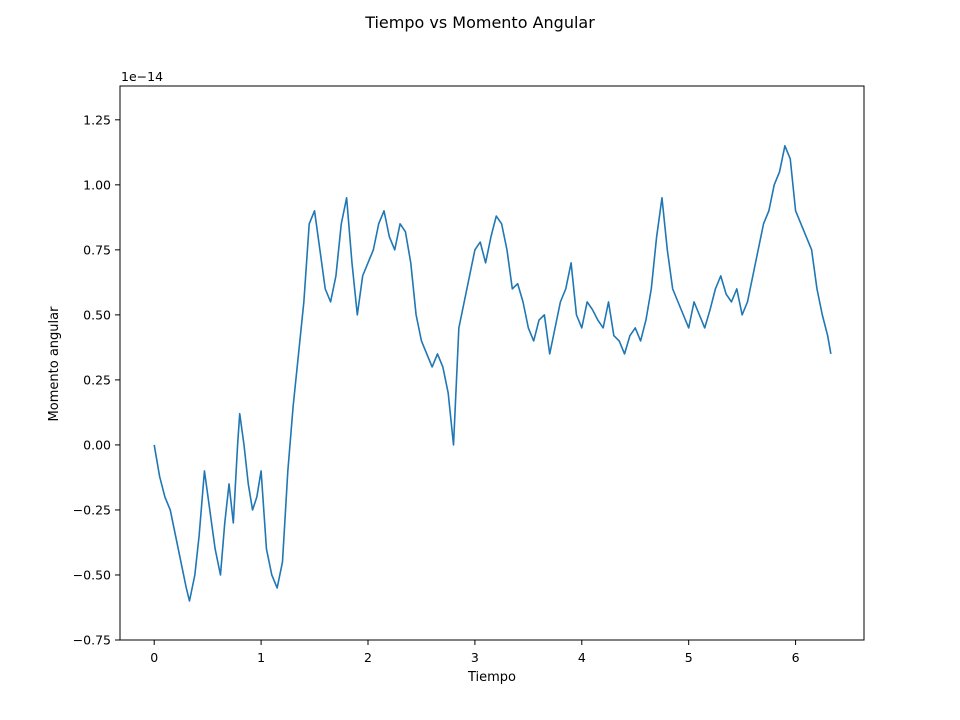  What do you see at coordinates (689, 657) in the screenshot?
I see `x-tick-label: 5` at bounding box center [689, 657].